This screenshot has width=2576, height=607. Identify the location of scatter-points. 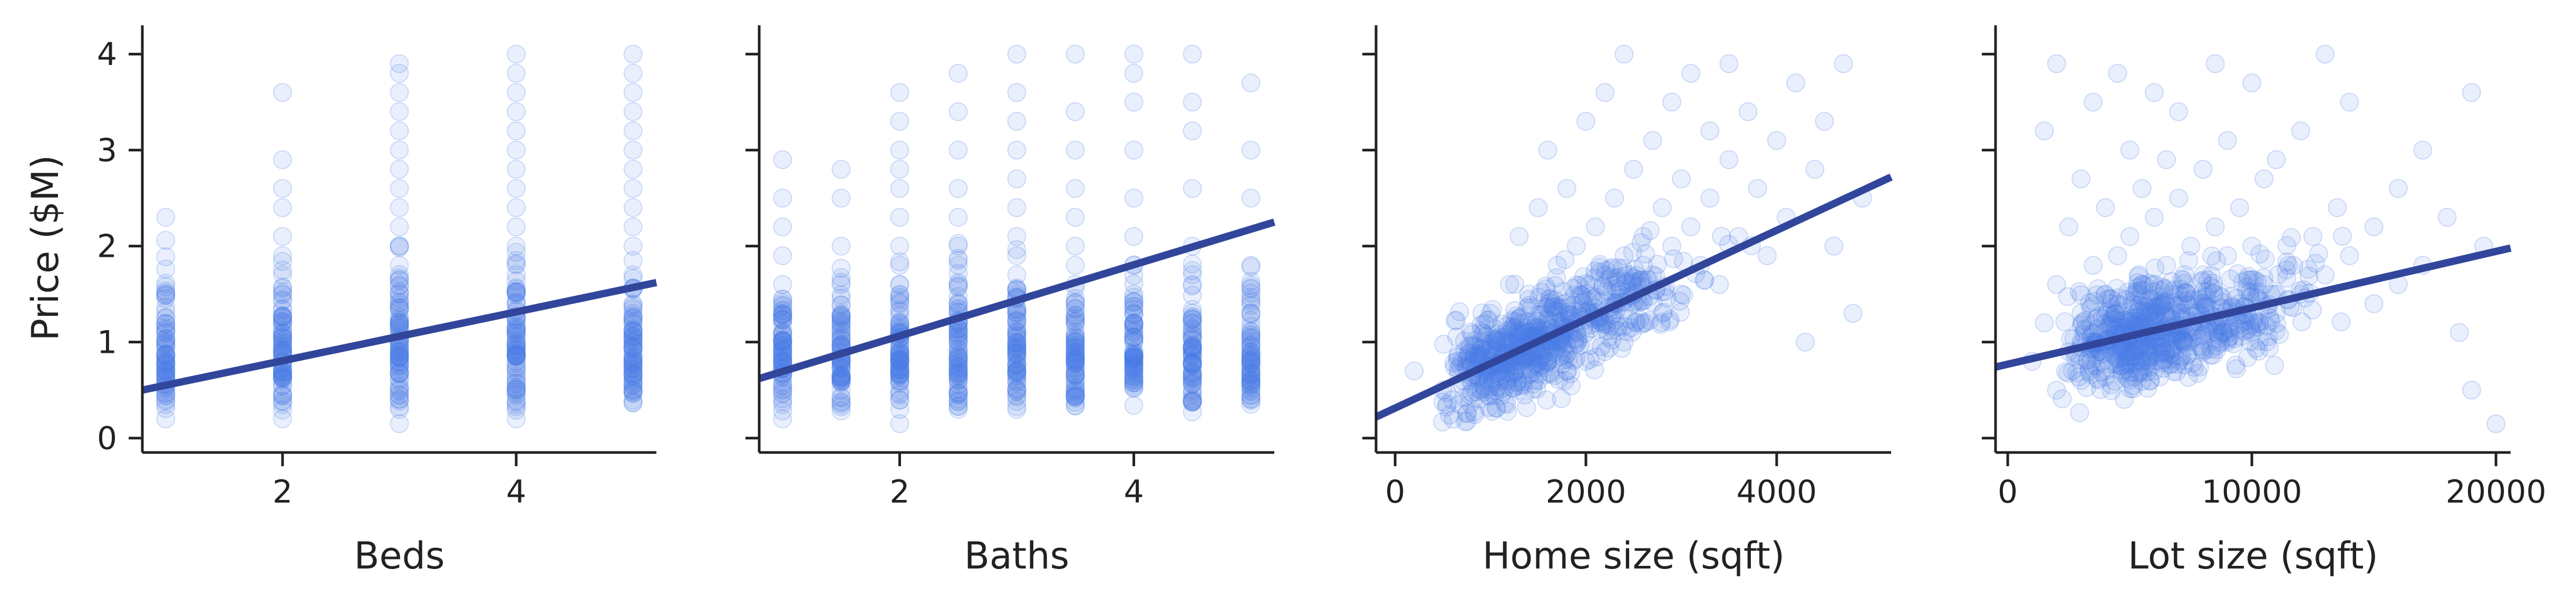
(399, 239).